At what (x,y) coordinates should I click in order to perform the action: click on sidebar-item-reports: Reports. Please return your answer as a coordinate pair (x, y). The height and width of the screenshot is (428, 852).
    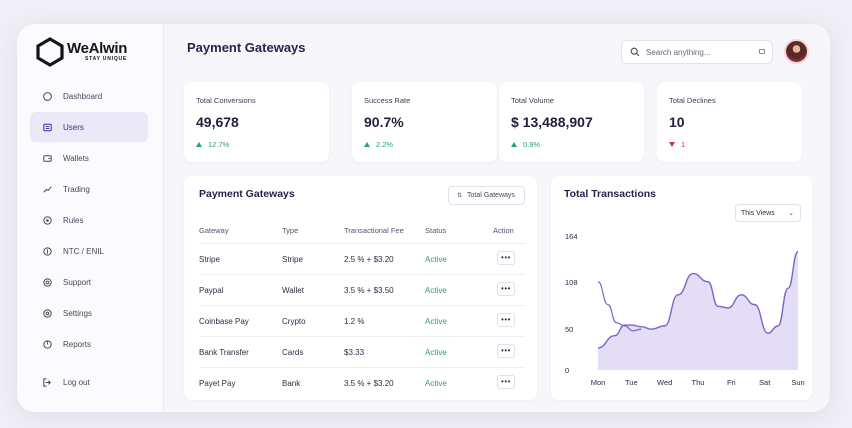
    Looking at the image, I should click on (89, 344).